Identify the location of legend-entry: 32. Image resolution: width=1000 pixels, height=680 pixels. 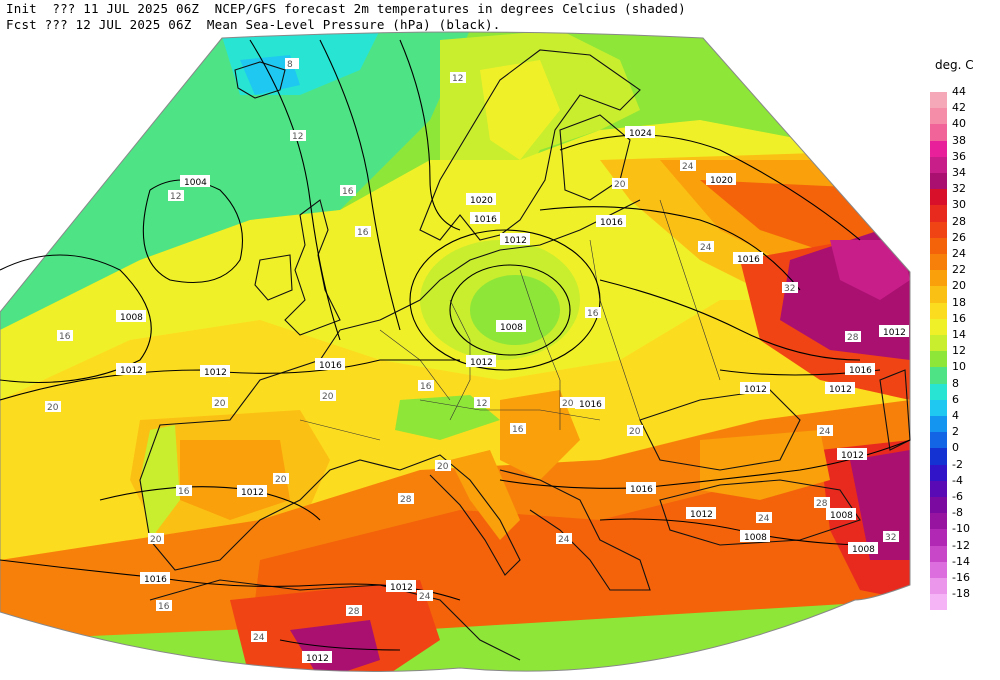
(965, 194).